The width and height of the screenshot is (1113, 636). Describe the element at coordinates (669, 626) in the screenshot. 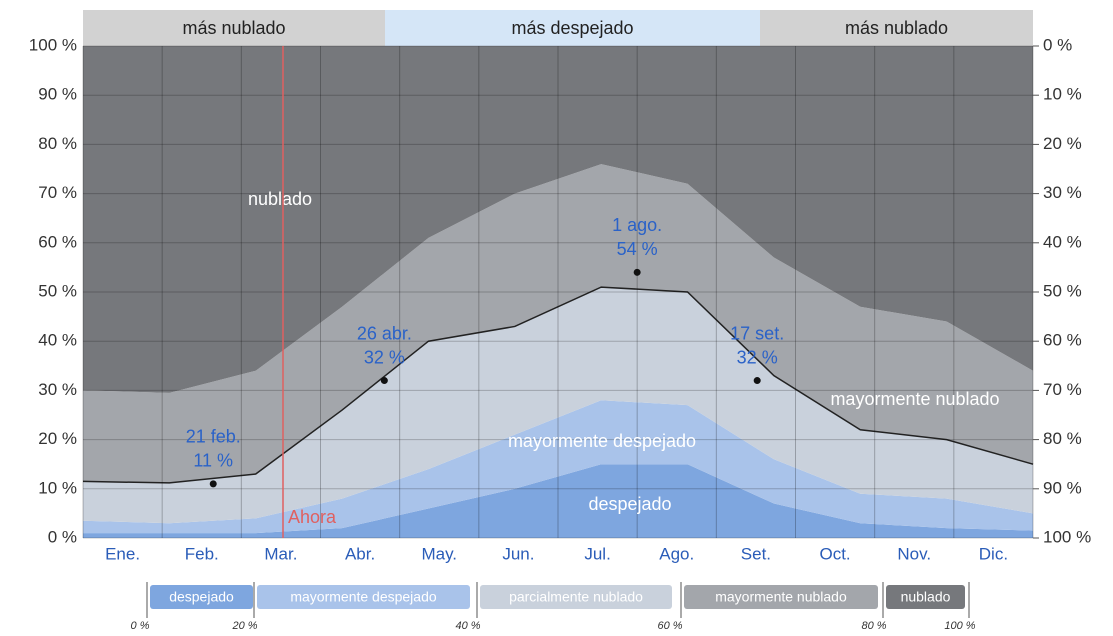

I see `legend-scale-label: 60 %` at that location.